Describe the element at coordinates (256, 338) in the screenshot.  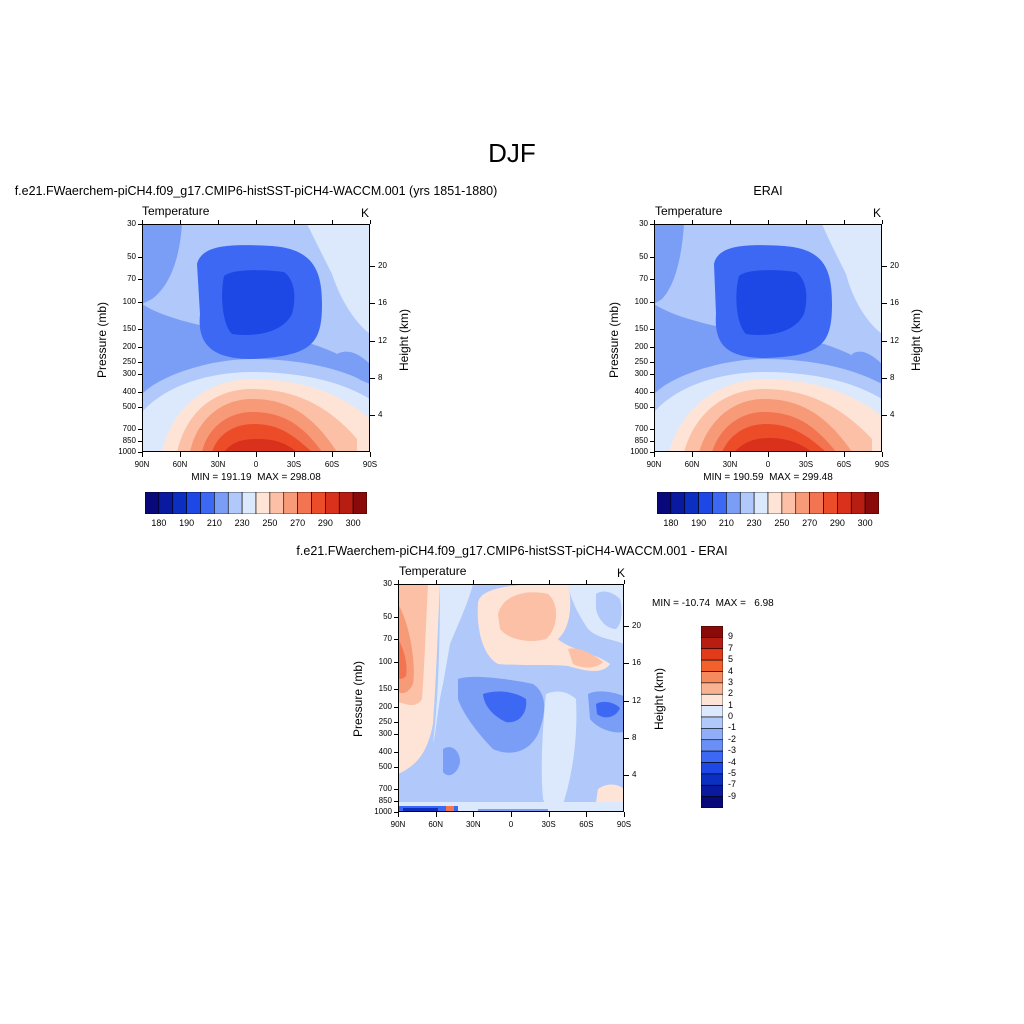
I see `panel1-plot` at that location.